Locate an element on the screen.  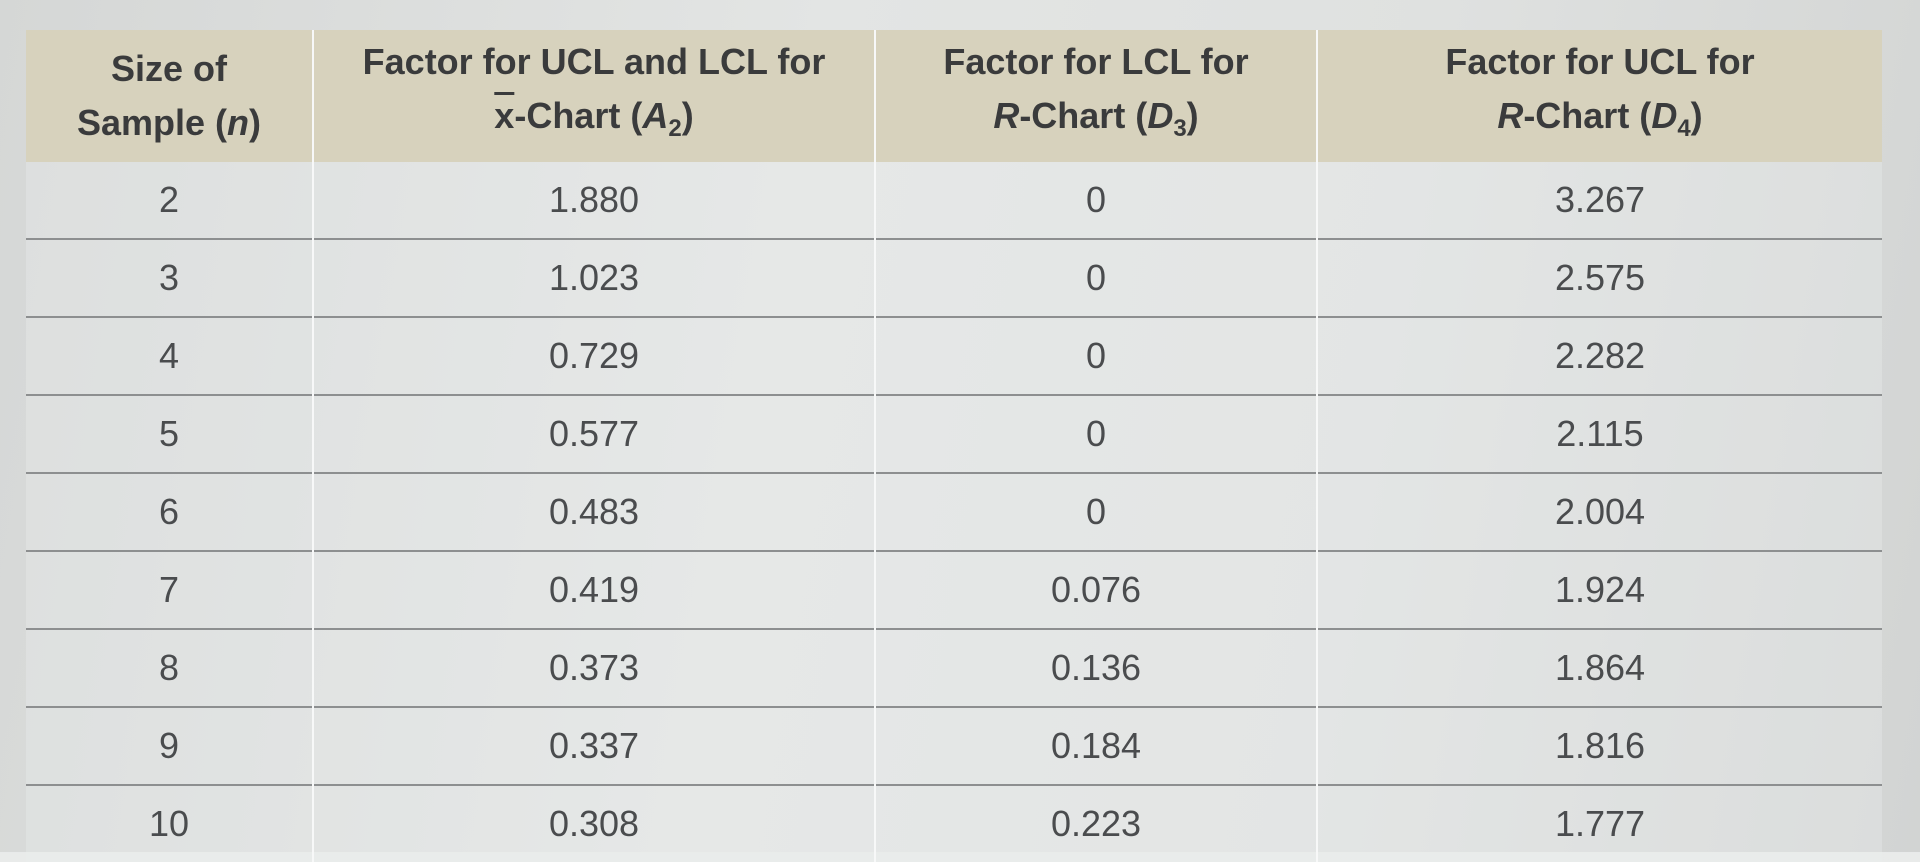
cell-a2: 0.729 is located at coordinates (594, 355).